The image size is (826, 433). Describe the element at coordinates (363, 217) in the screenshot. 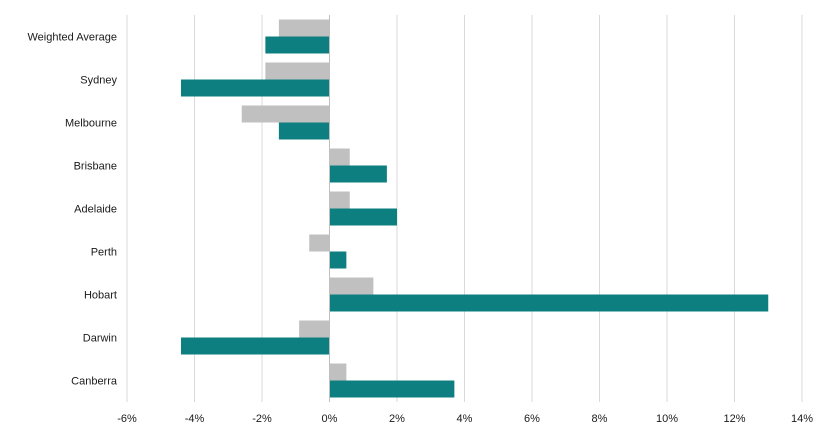

I see `bar-series2-adelaide` at that location.